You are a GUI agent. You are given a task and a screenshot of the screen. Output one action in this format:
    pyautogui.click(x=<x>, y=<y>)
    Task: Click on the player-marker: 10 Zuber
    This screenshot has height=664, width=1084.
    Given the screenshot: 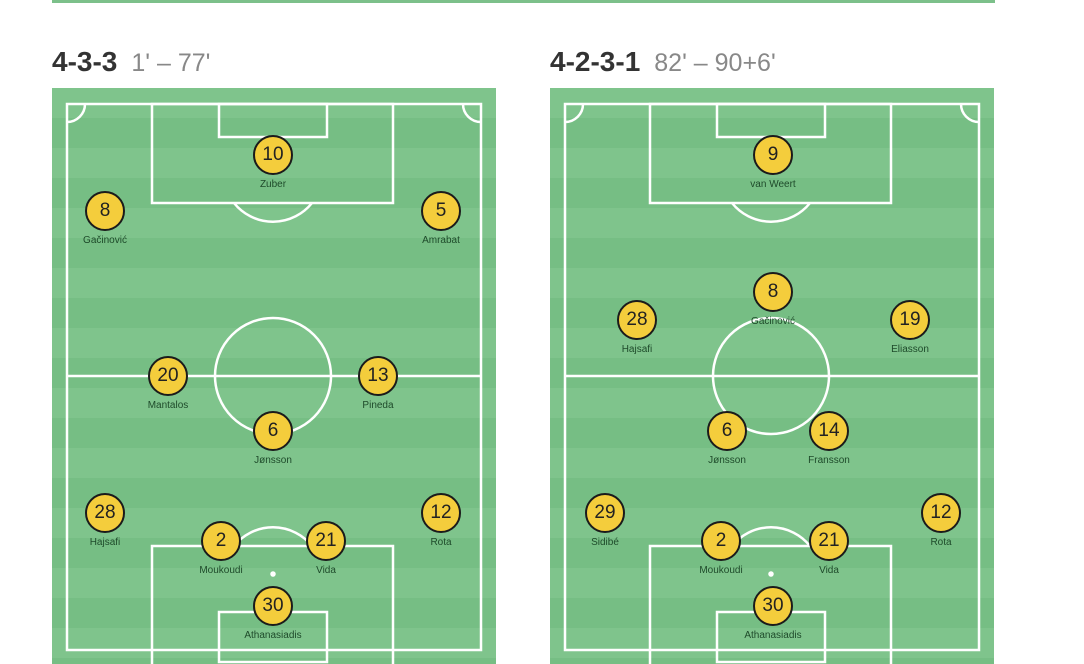 What is the action you would take?
    pyautogui.click(x=273, y=162)
    